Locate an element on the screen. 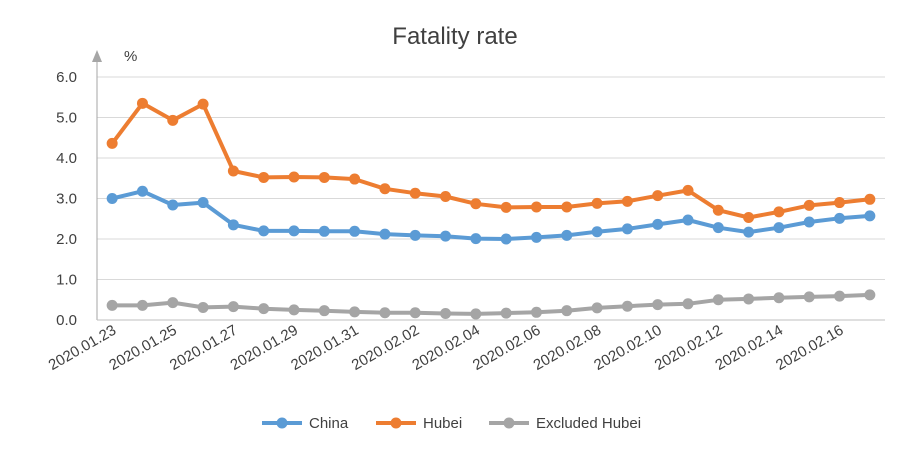 The image size is (909, 455). x-tick-label: 2020.01.27 is located at coordinates (204, 348).